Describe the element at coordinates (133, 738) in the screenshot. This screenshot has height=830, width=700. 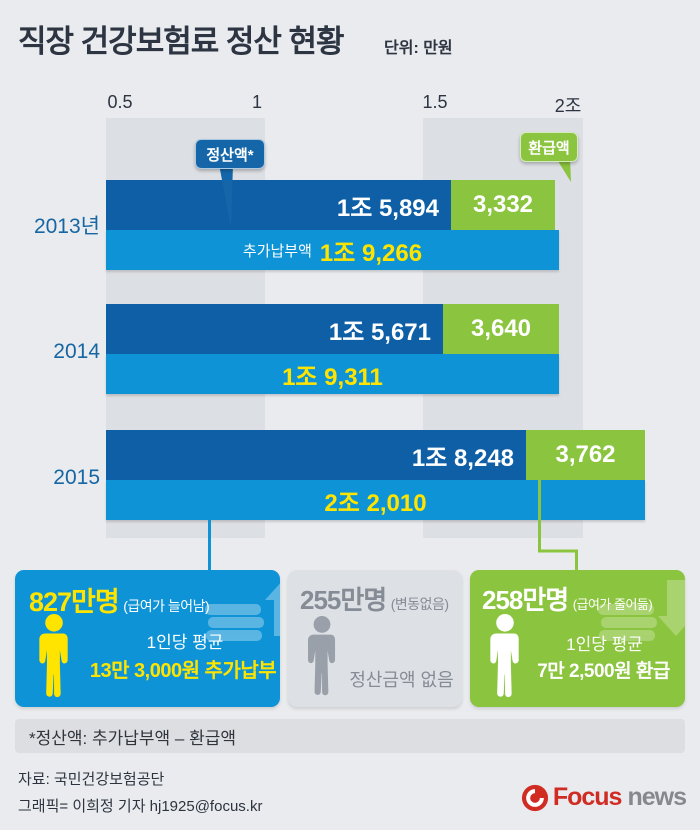
I see `footnote-text: *정산액: 추가납부액 – 환급액` at that location.